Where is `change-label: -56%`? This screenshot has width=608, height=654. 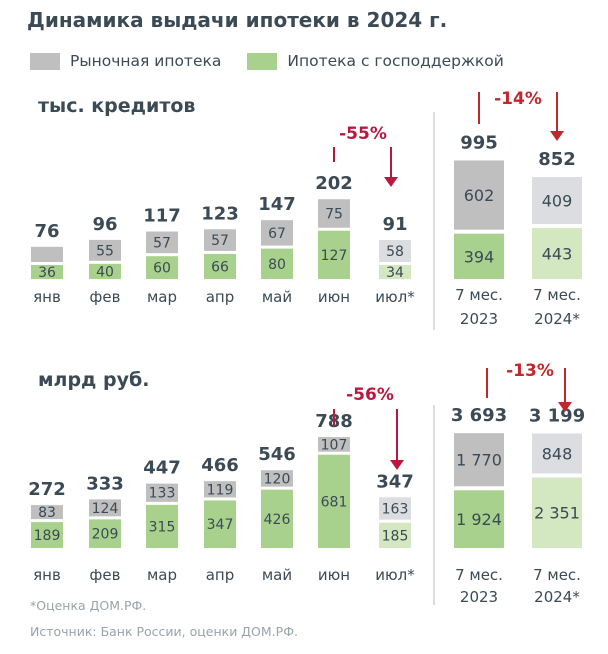
change-label: -56% is located at coordinates (370, 395).